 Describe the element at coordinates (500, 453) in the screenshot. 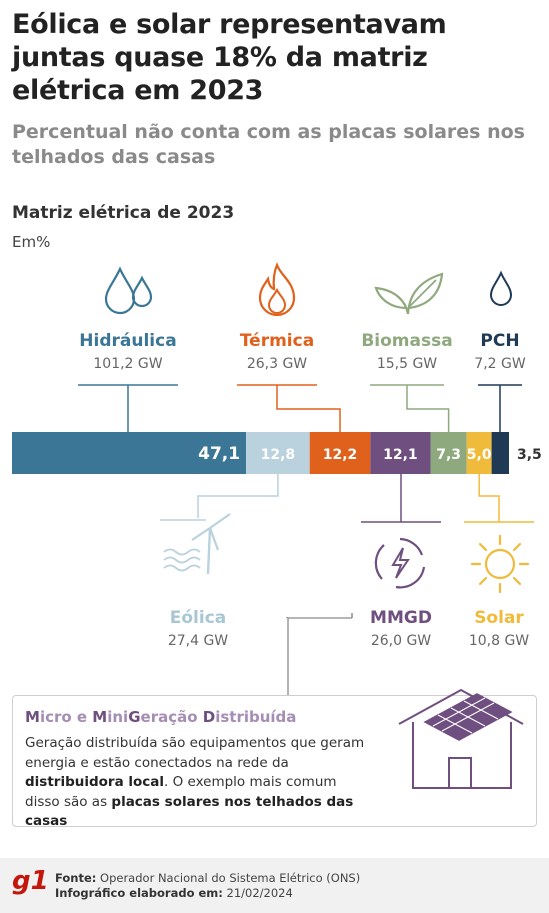

I see `bar-segment-pch` at that location.